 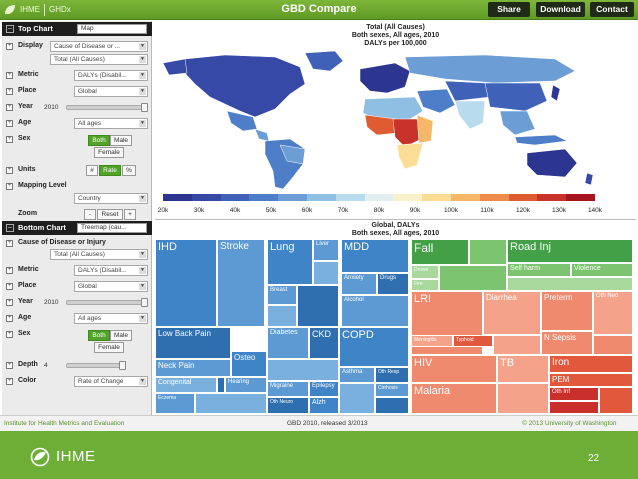 What do you see at coordinates (121, 140) in the screenshot?
I see `sex-male-toggle: Male` at bounding box center [121, 140].